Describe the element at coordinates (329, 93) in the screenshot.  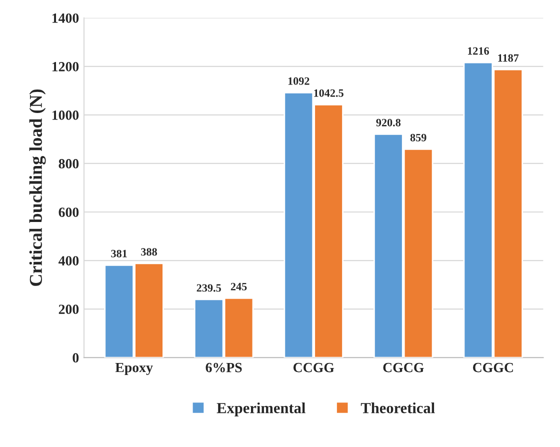
I see `data-label: 1042.5` at that location.